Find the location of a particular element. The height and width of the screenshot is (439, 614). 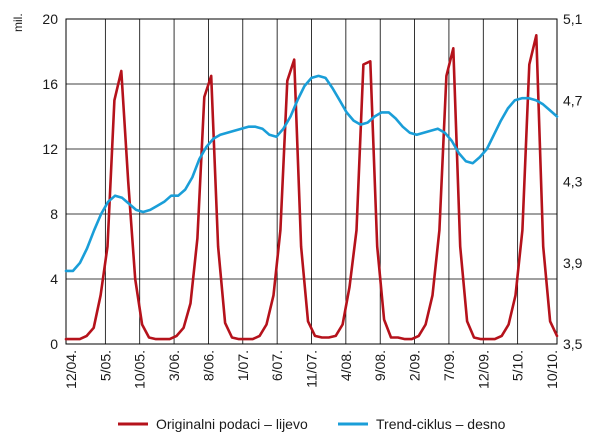

x-tick-label: 7/09. is located at coordinates (449, 365).